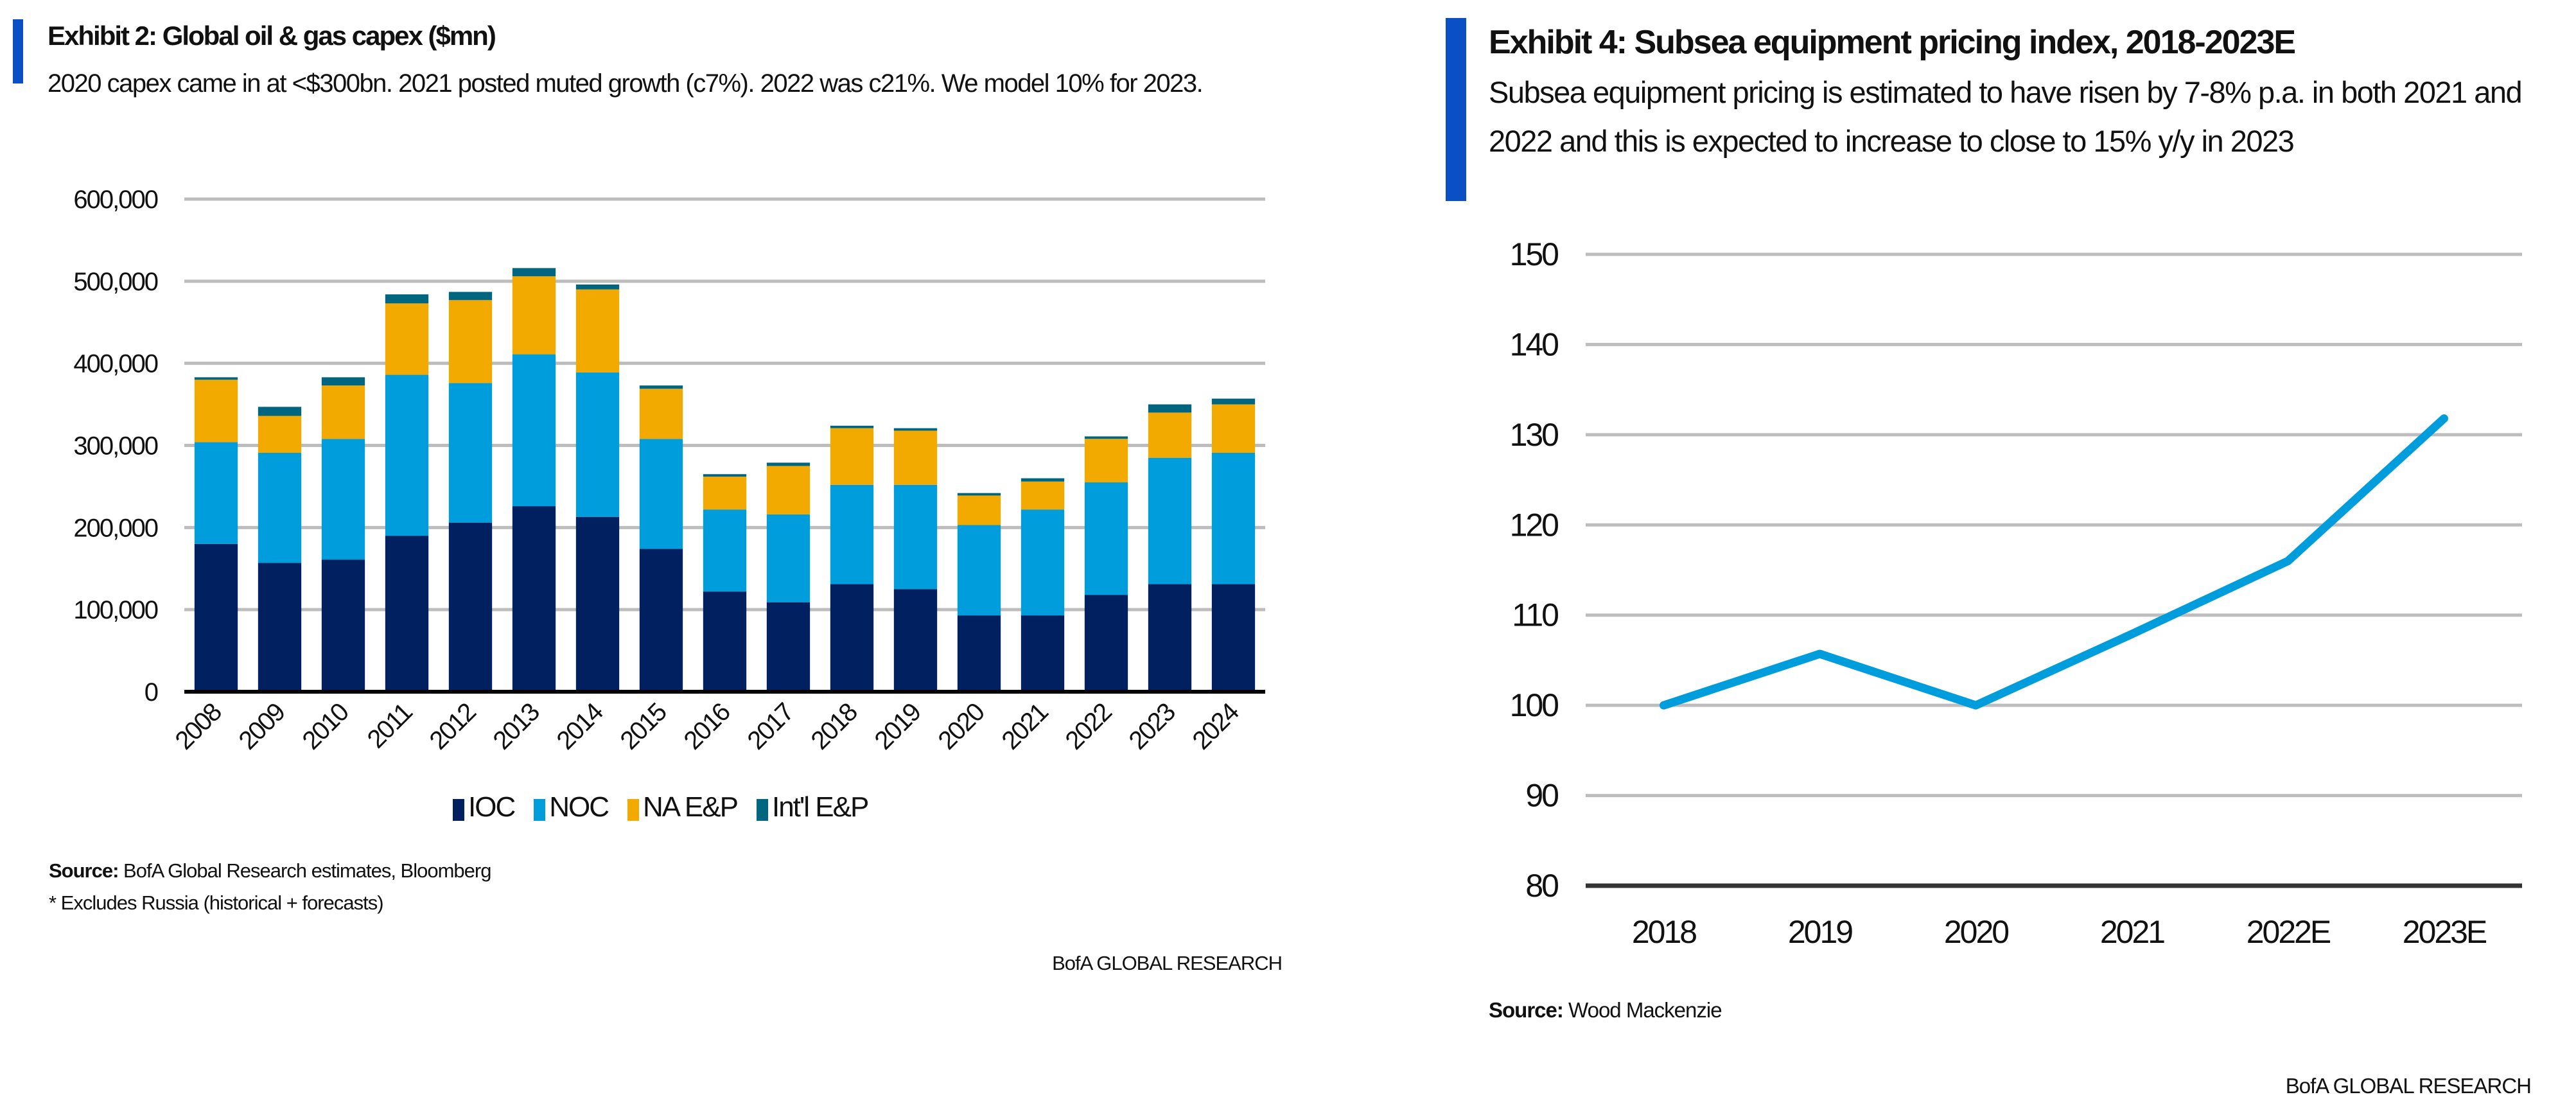 Image resolution: width=2576 pixels, height=1115 pixels. What do you see at coordinates (18, 51) in the screenshot?
I see `left-accent-bar` at bounding box center [18, 51].